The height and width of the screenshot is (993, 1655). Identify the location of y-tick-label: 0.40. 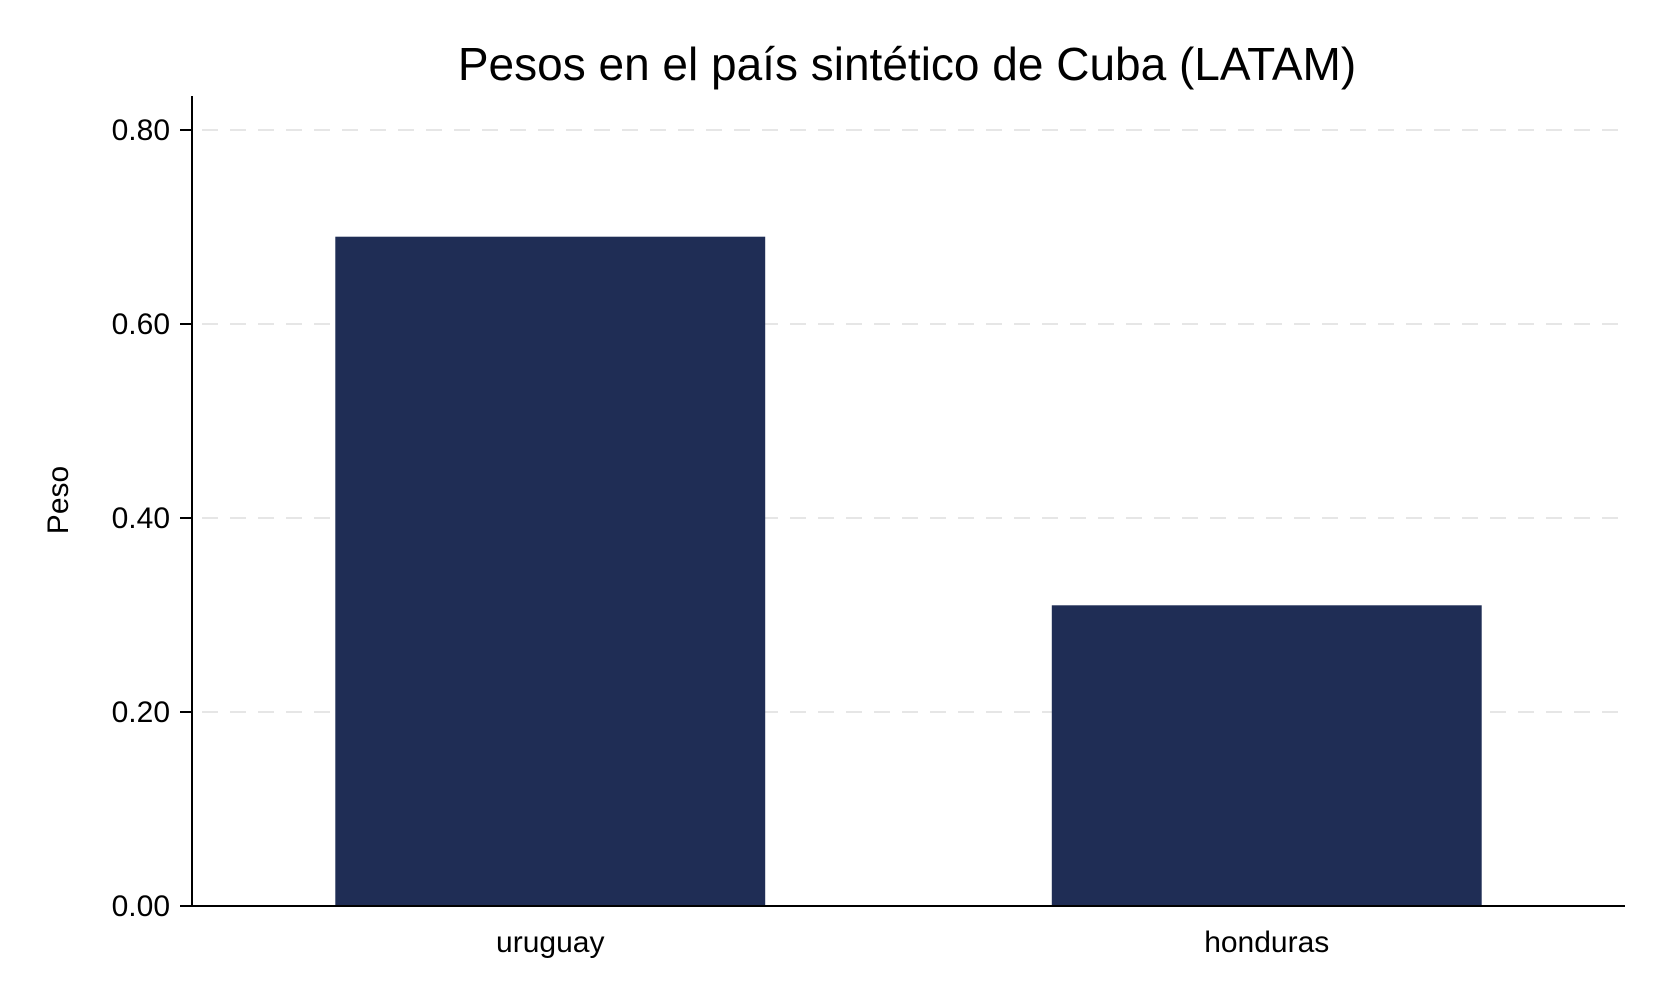
(141, 518).